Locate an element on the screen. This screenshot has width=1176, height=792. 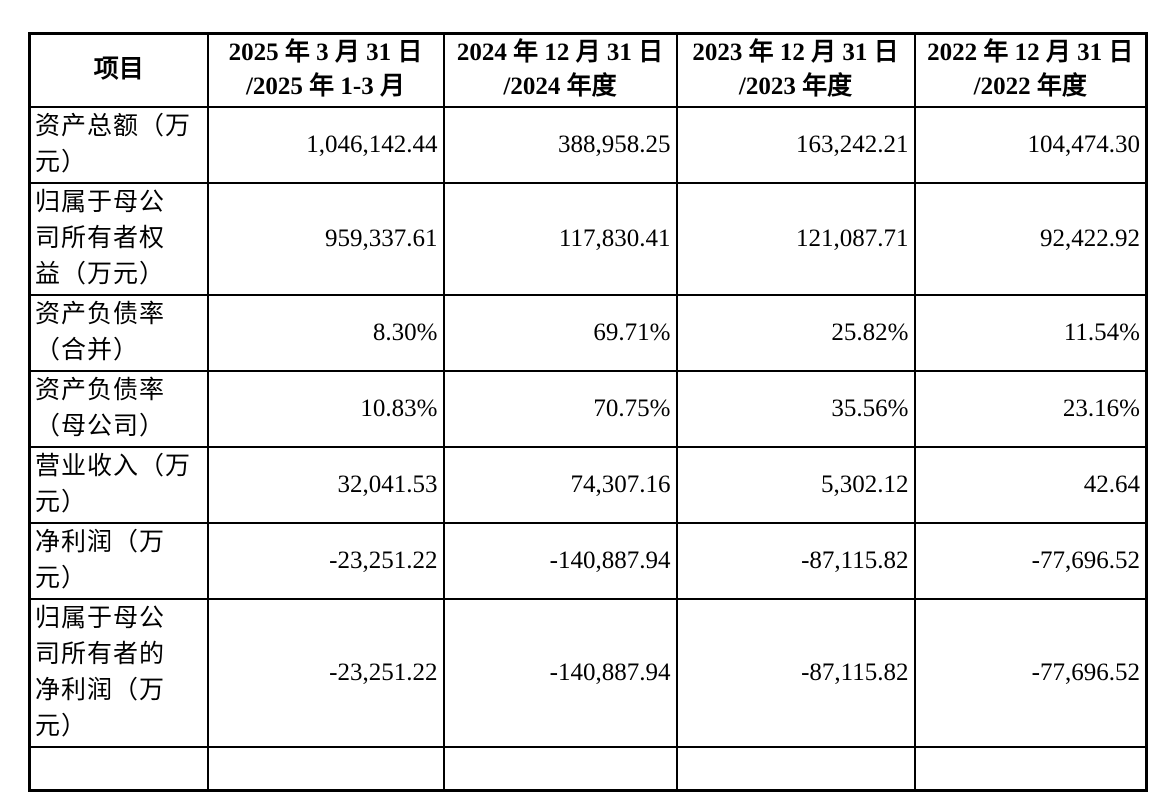
value-cell: 10.83% is located at coordinates (325, 408).